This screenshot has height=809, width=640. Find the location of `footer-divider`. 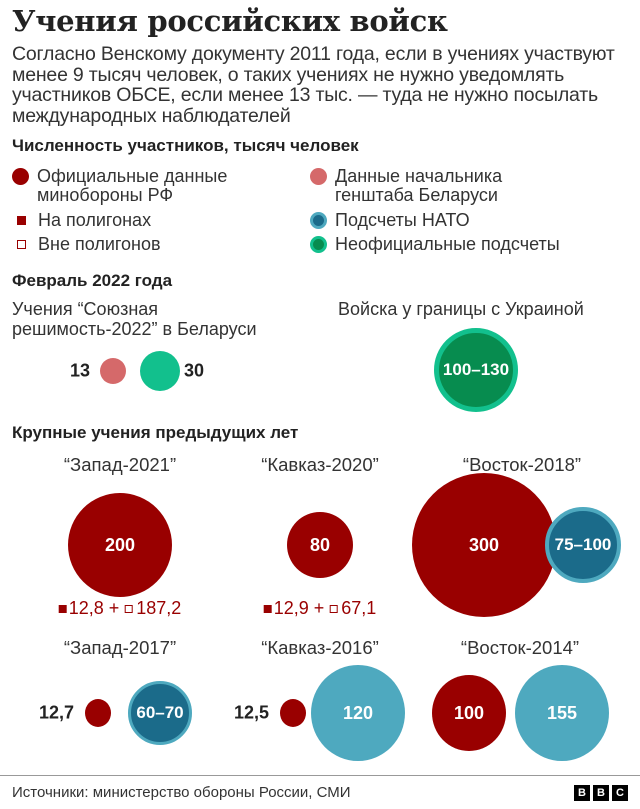

footer-divider is located at coordinates (320, 775).